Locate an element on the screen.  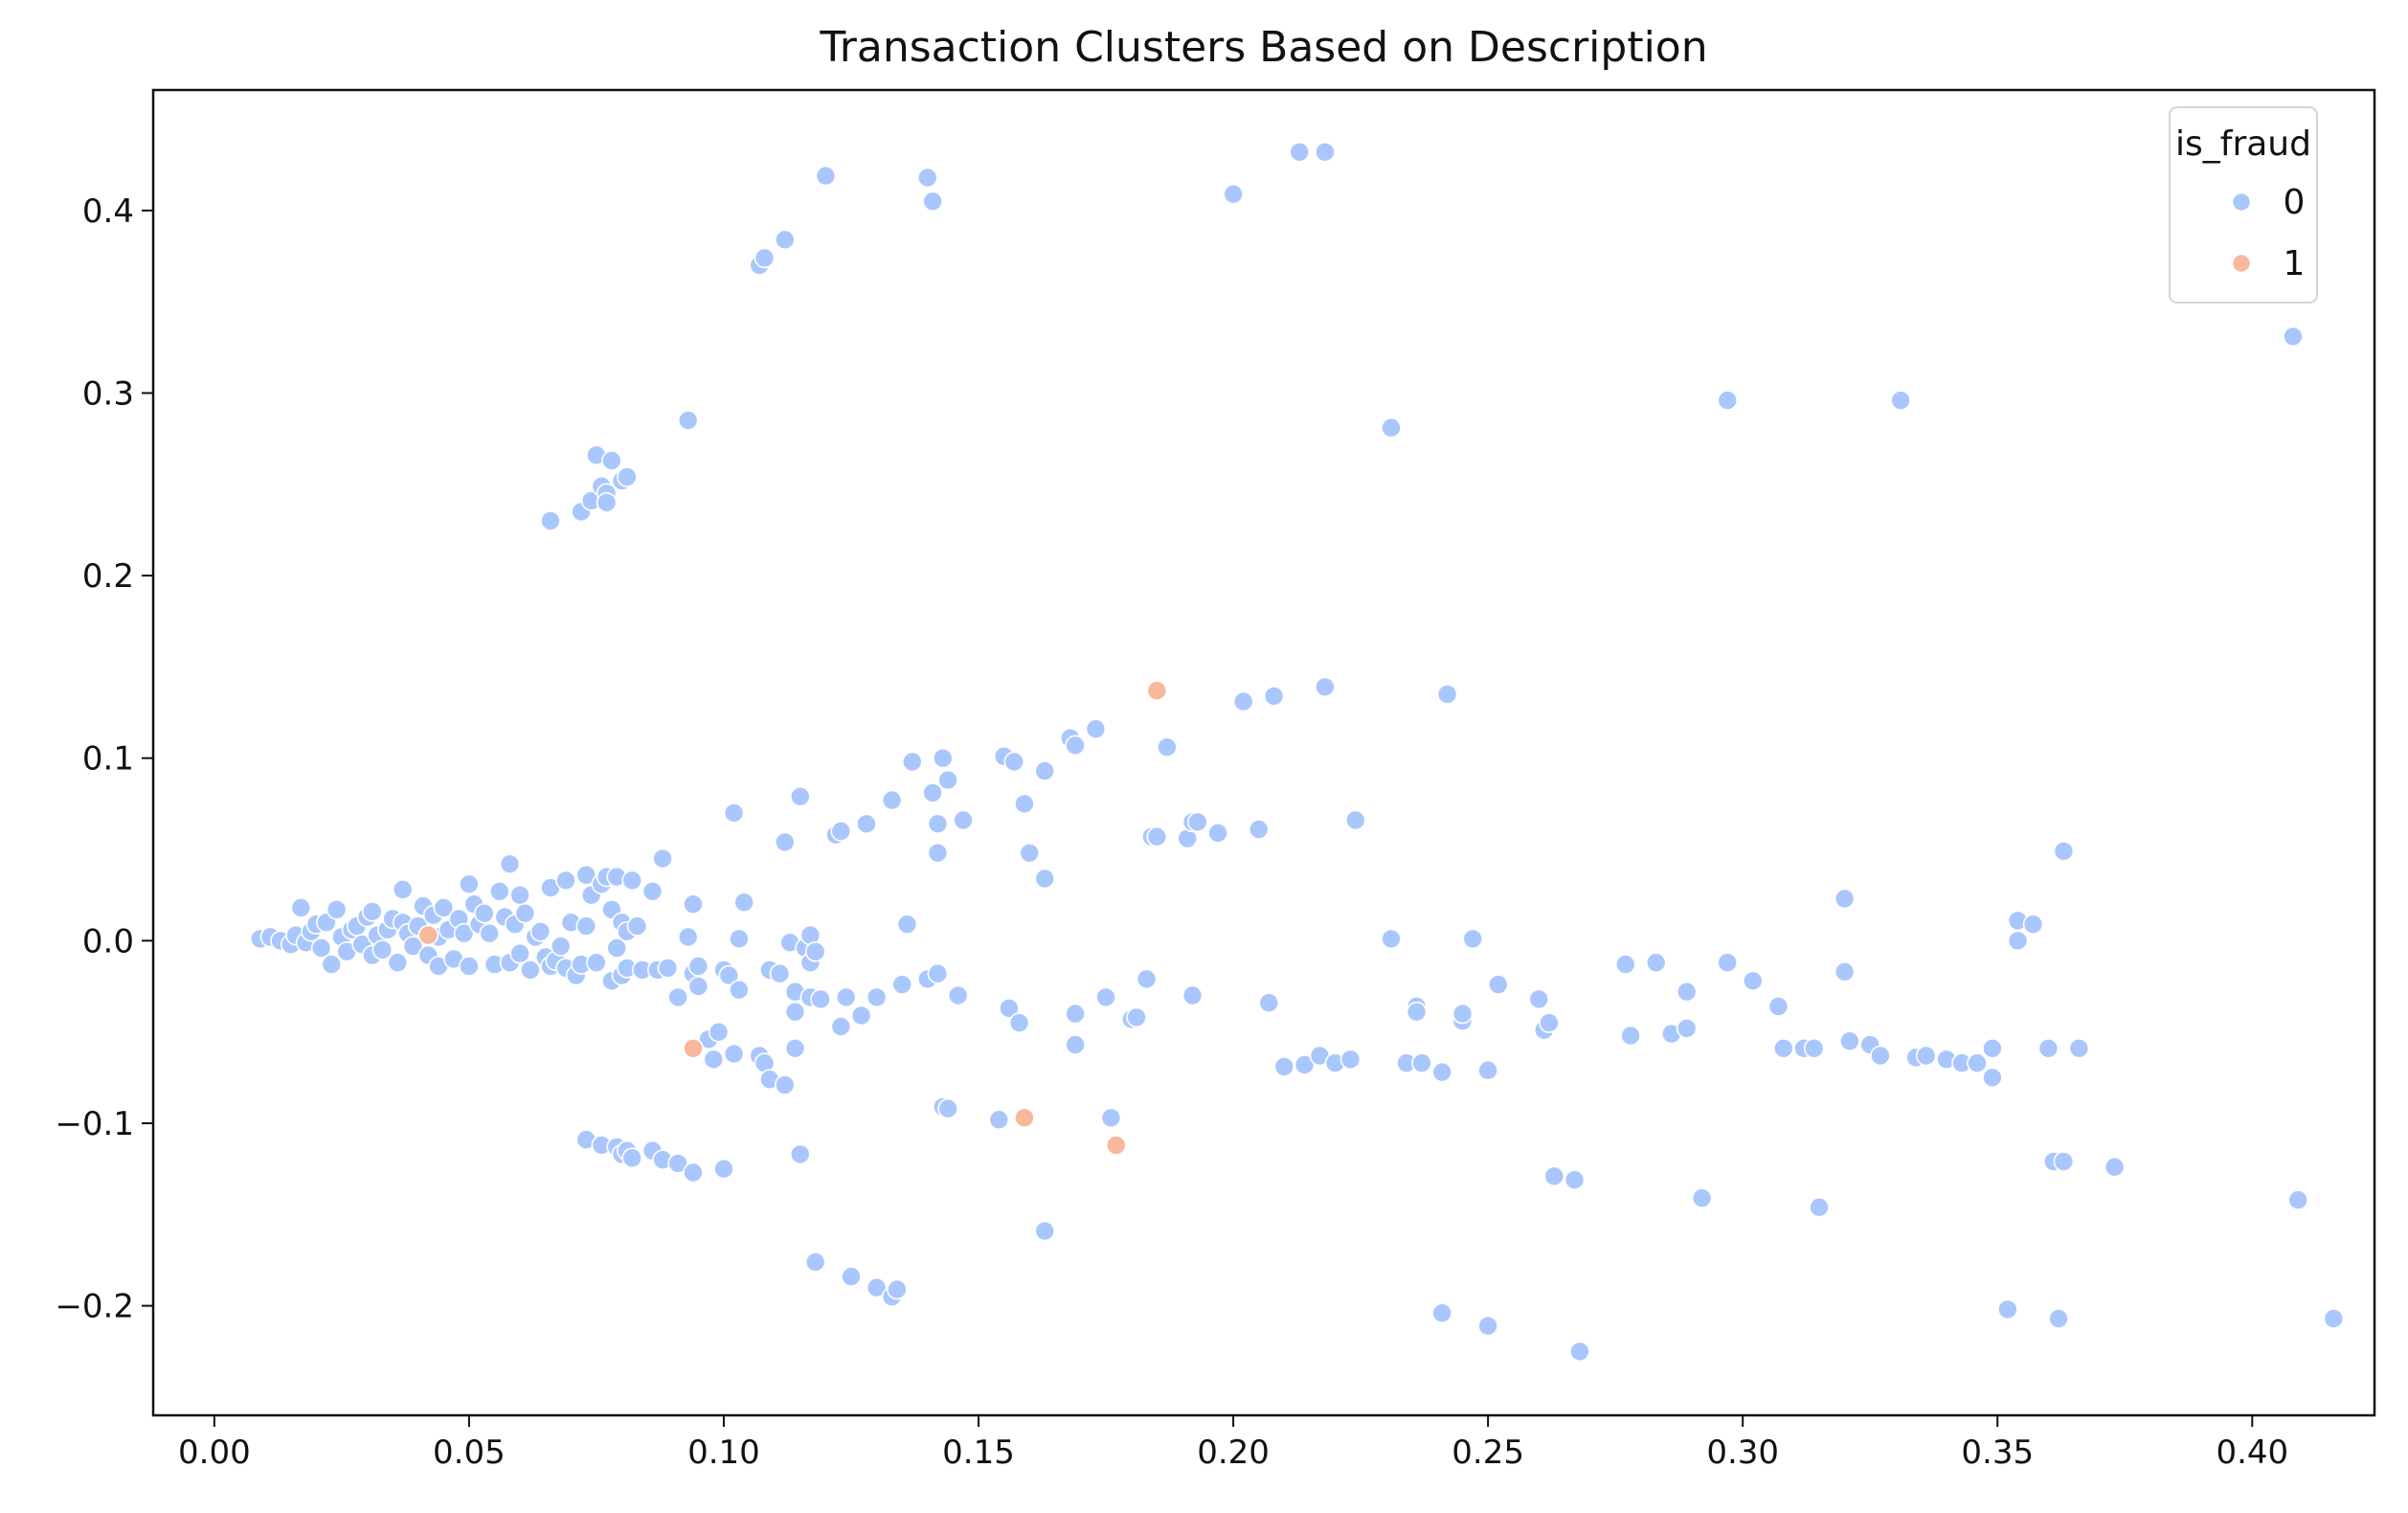
x-tick-label: 0.35 is located at coordinates (1997, 1453).